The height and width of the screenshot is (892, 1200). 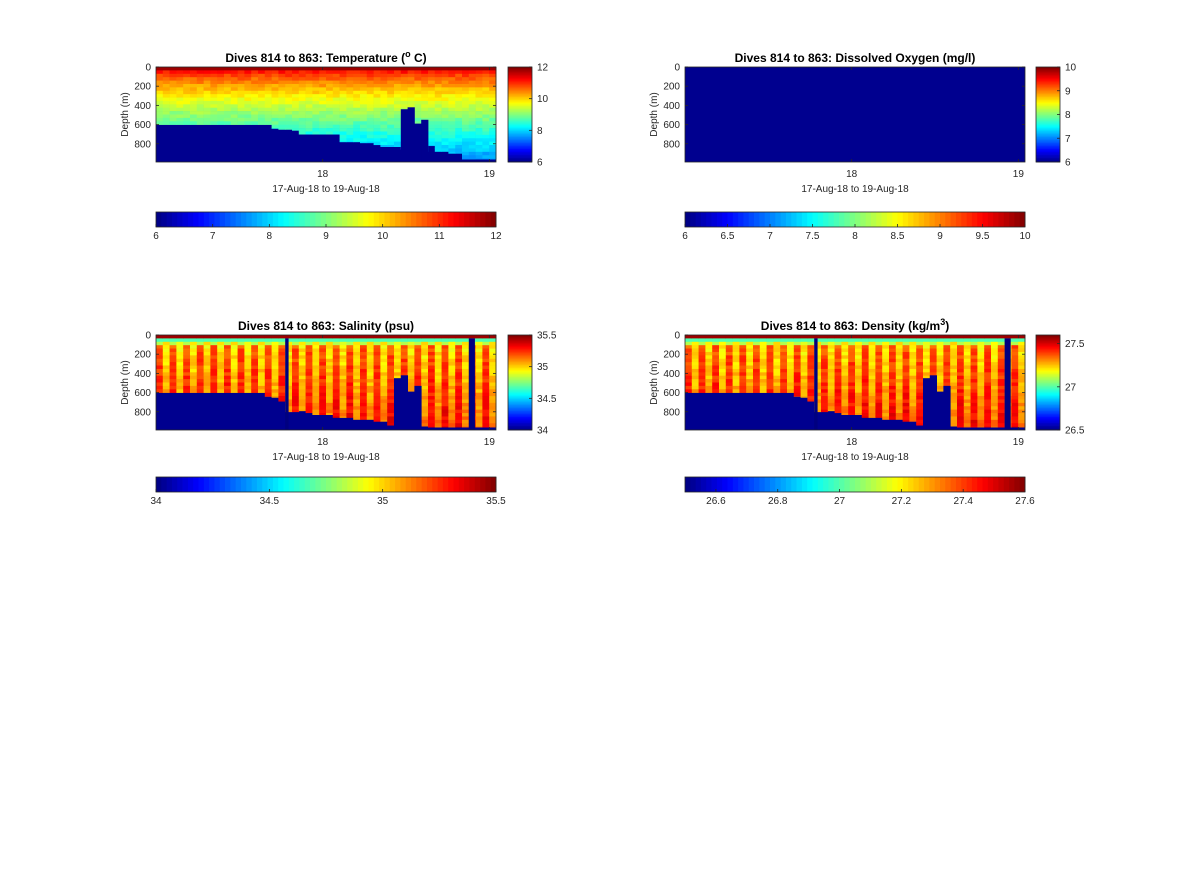 I want to click on colorbar-tick-label: 9, so click(x=1068, y=91).